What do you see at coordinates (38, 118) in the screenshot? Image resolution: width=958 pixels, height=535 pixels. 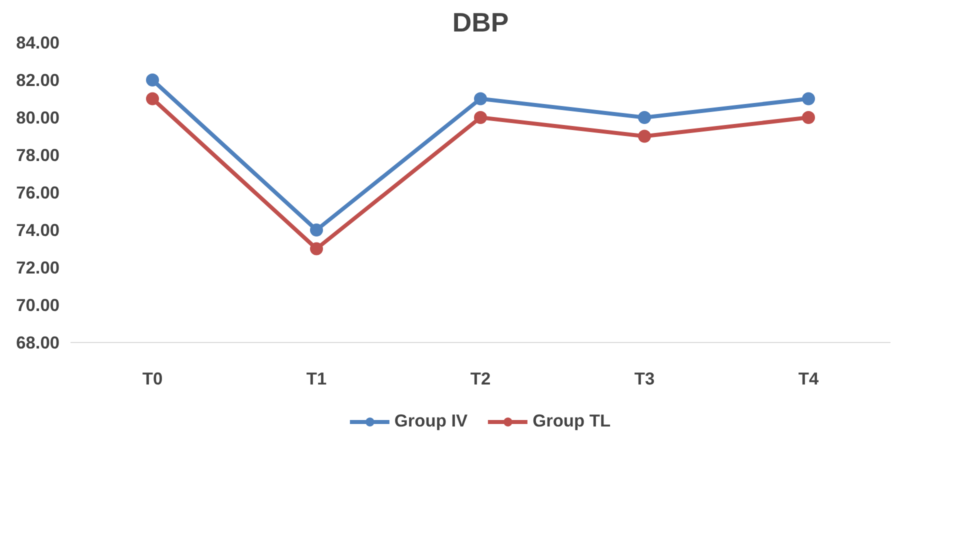 I see `y-tick-label: 80.00` at bounding box center [38, 118].